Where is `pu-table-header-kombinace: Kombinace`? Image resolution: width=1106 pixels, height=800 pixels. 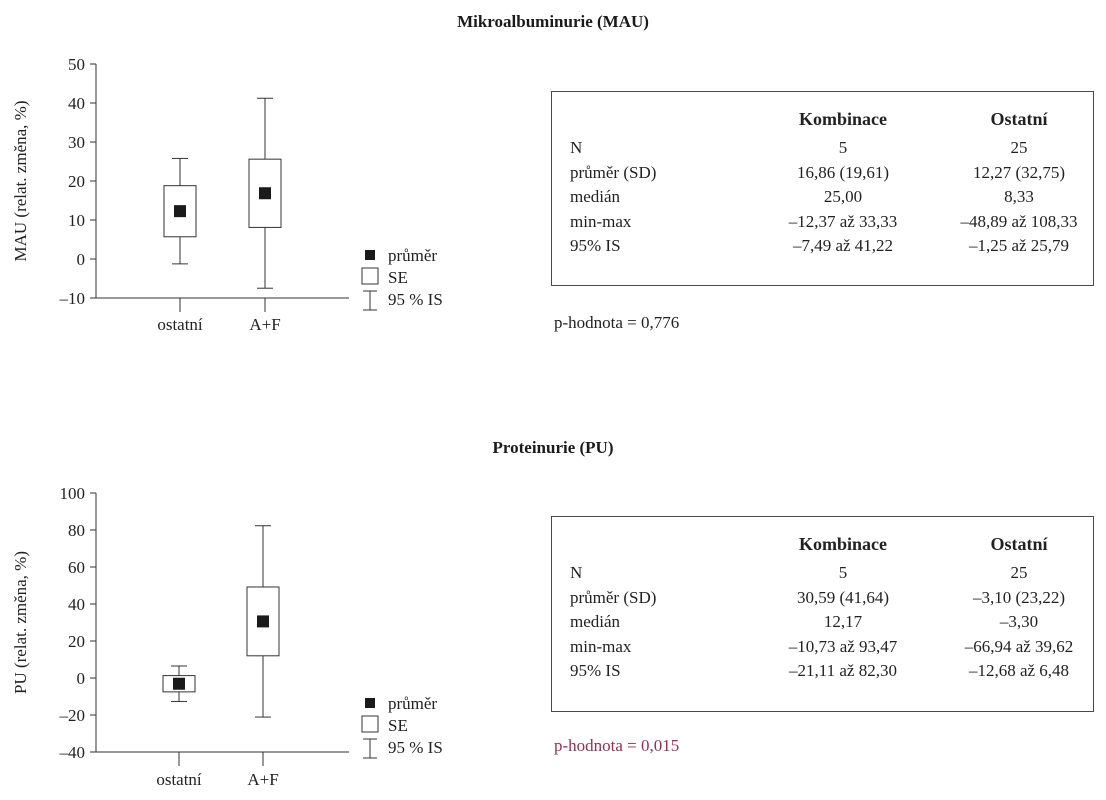
pu-table-header-kombinace: Kombinace is located at coordinates (843, 544).